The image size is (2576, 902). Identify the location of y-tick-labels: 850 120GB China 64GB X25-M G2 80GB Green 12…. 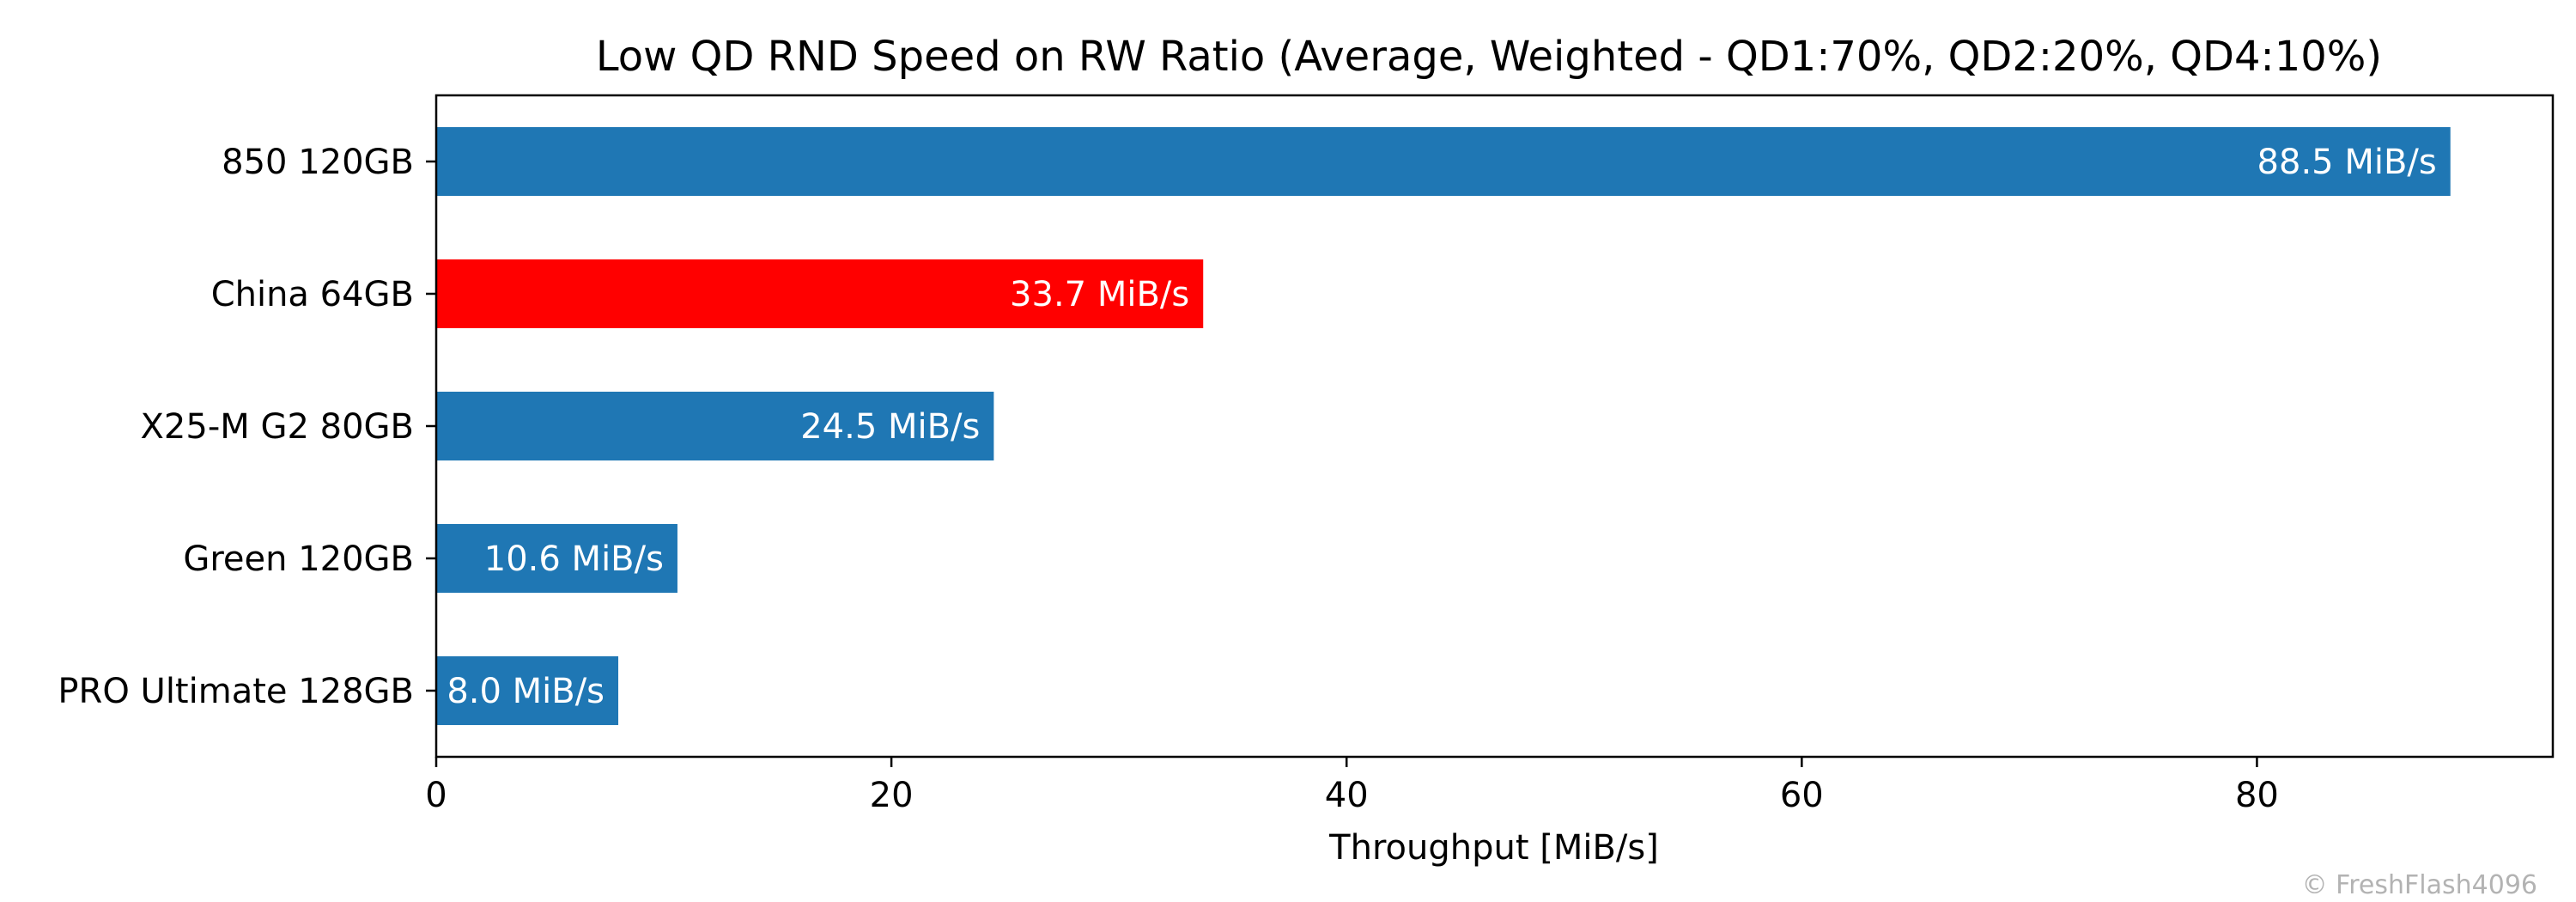
(247, 427).